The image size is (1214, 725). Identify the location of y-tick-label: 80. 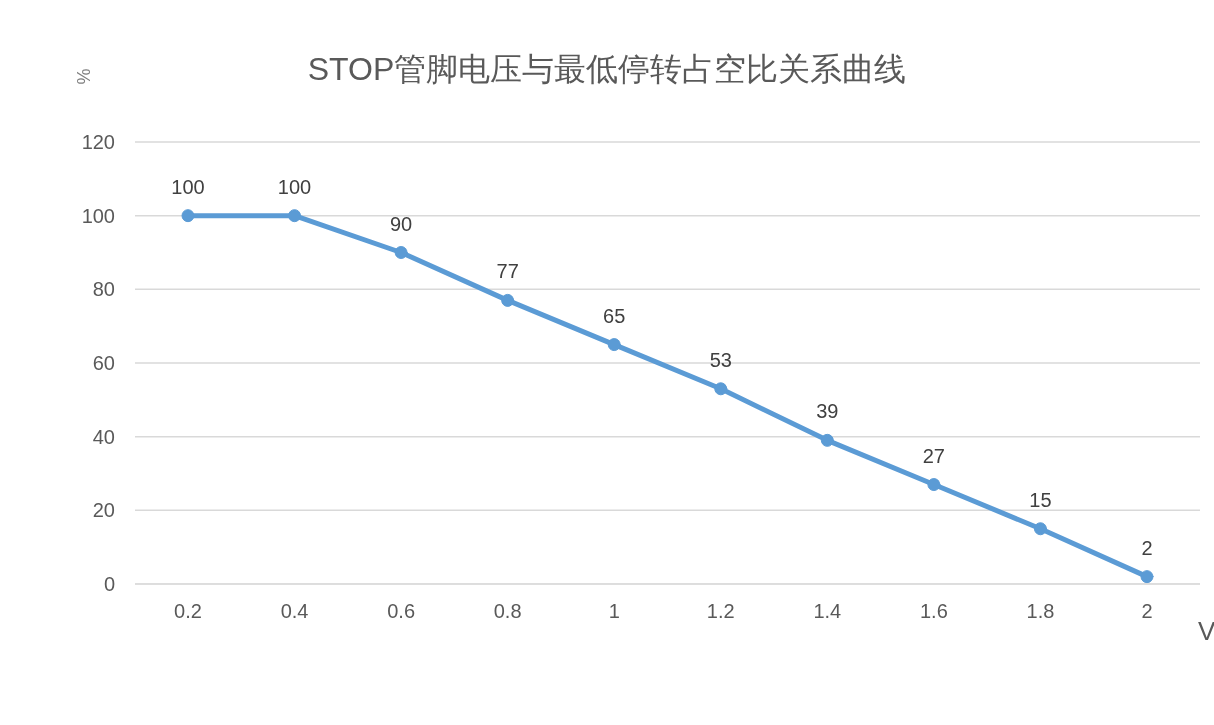
(103, 289).